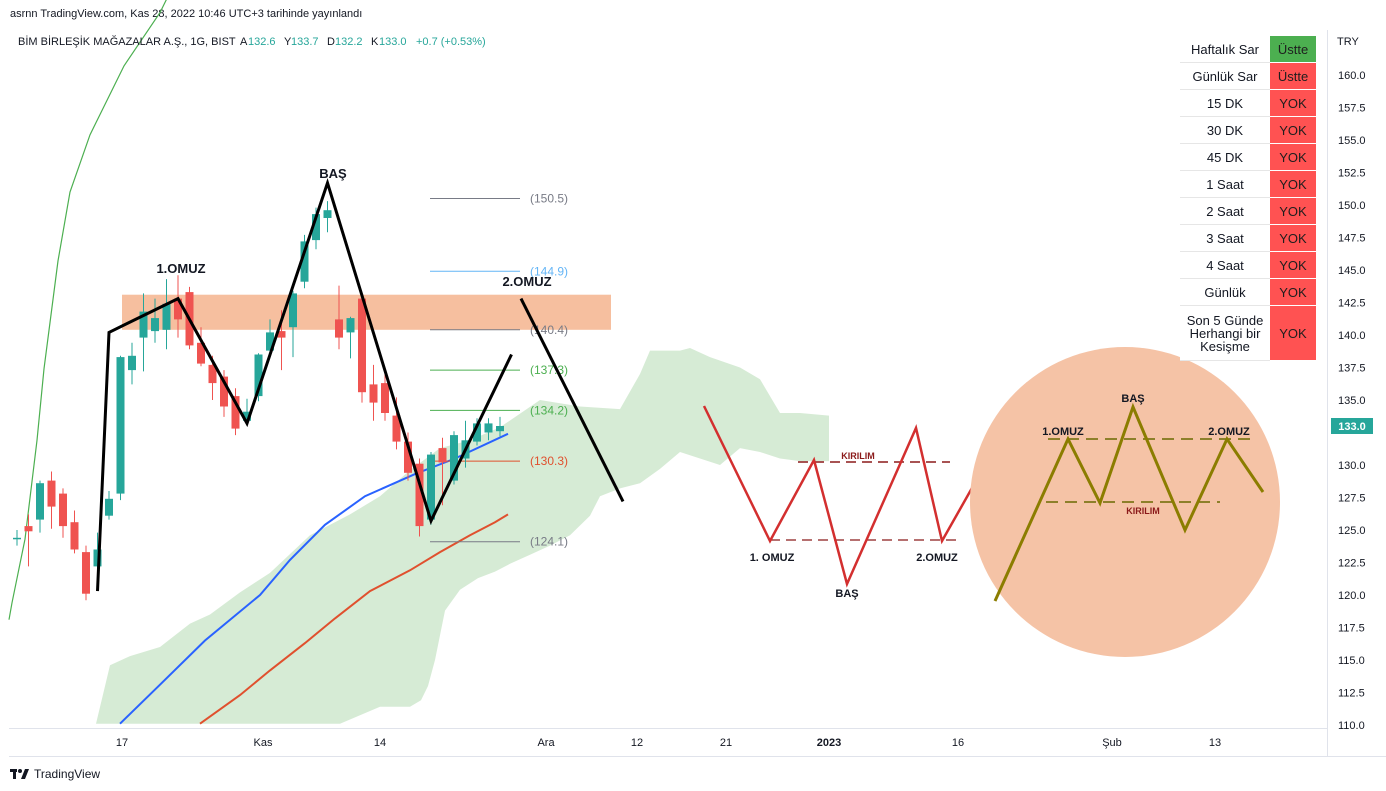  I want to click on footer-brand: TradingView, so click(67, 774).